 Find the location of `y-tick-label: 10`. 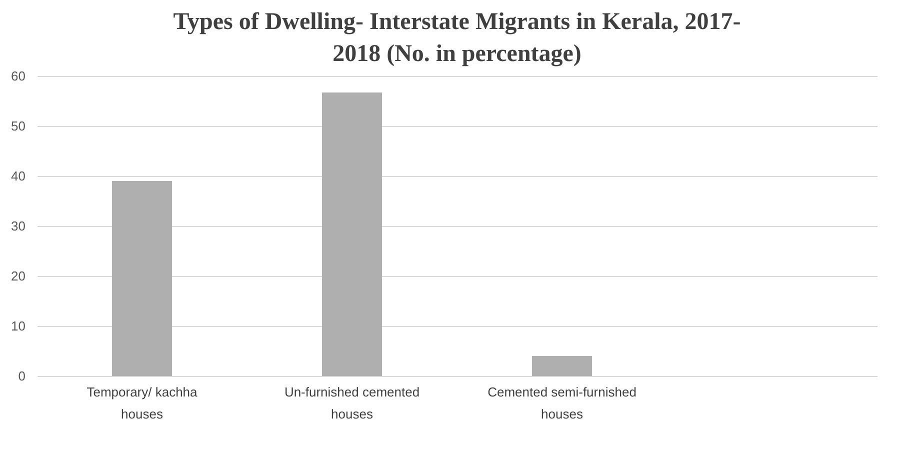

y-tick-label: 10 is located at coordinates (18, 326).